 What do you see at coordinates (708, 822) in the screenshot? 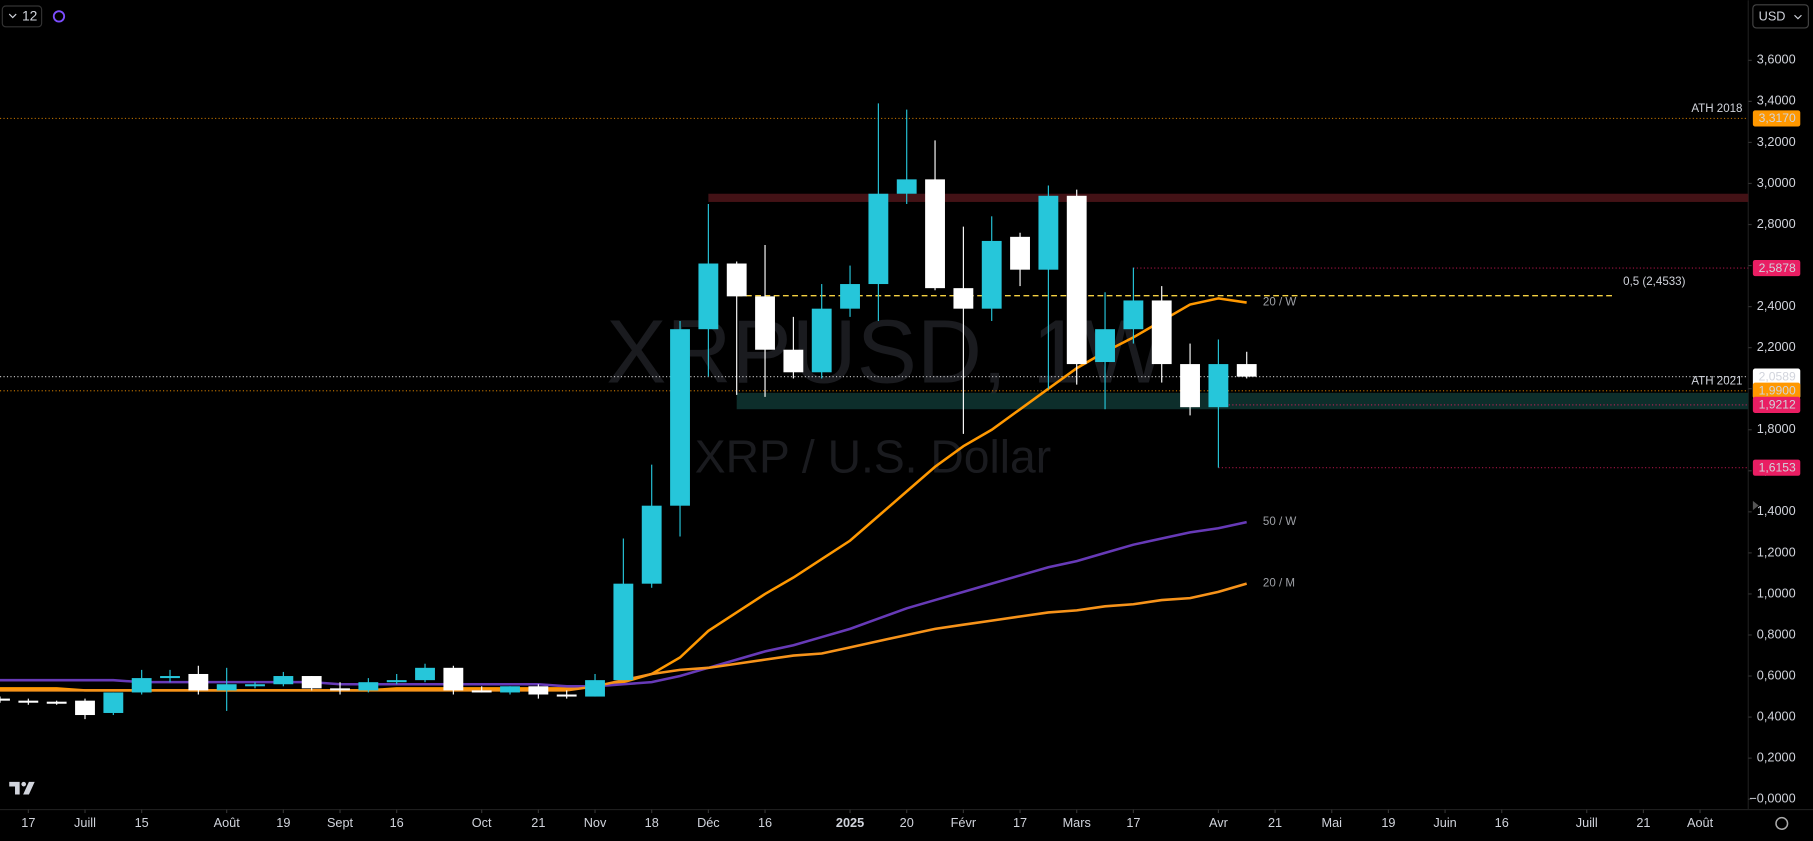
I see `x-tick-label: Déc` at bounding box center [708, 822].